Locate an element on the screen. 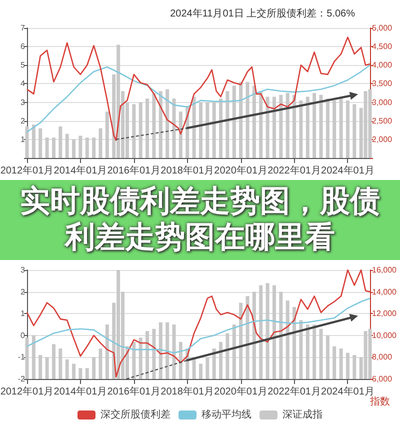 This screenshot has width=400, height=427. y2-tick-label: 3,000 is located at coordinates (382, 102).